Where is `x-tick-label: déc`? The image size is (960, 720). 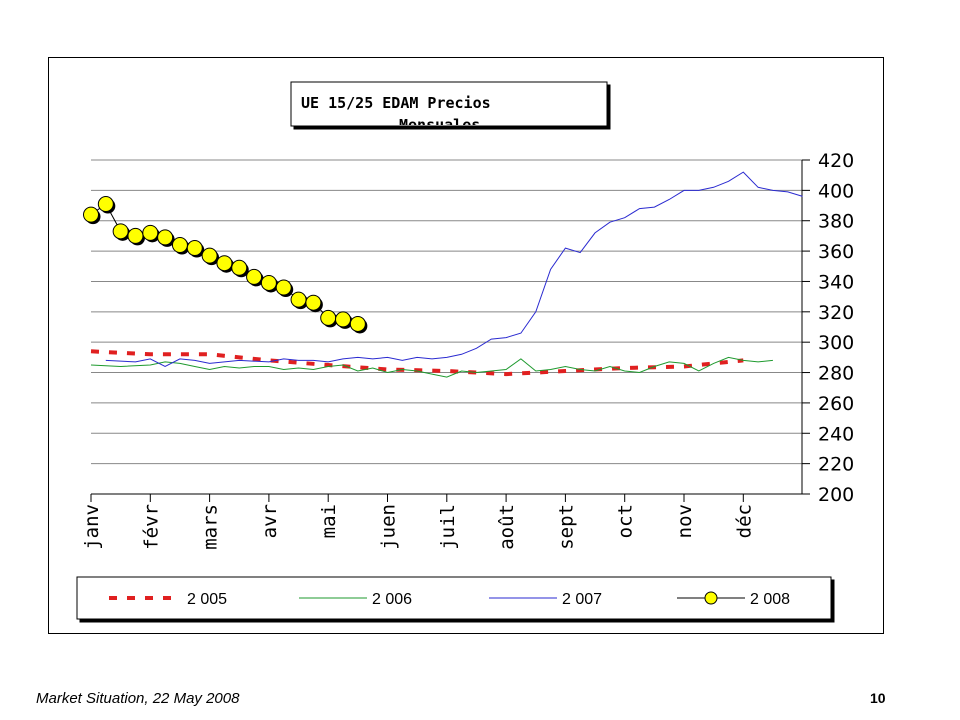
x-tick-label: déc is located at coordinates (744, 521).